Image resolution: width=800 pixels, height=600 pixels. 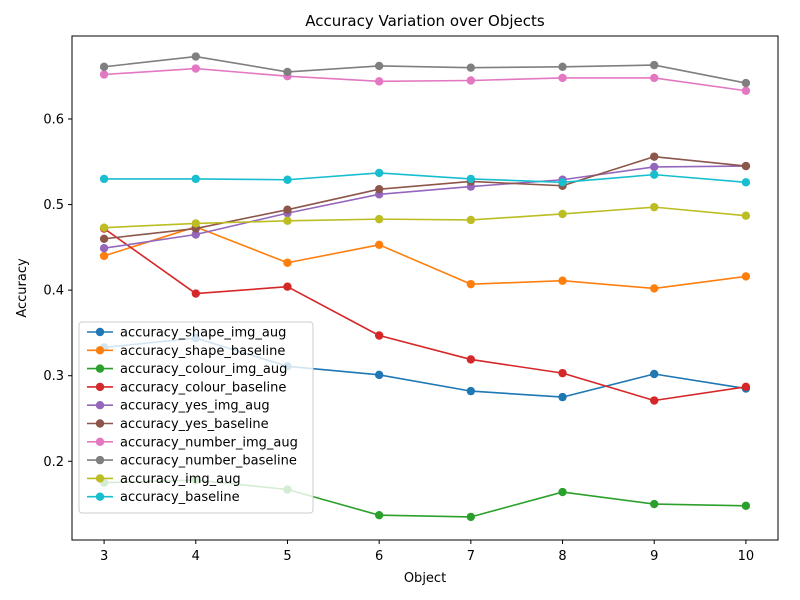 I want to click on y-tick-label: 0.5, so click(x=53, y=205).